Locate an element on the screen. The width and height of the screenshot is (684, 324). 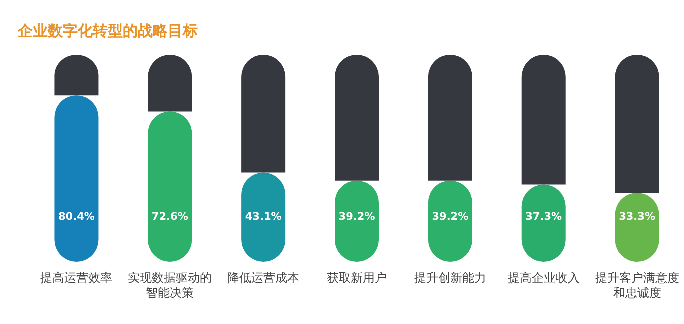
x-tick-label: 提高运营效率 is located at coordinates (76, 278).